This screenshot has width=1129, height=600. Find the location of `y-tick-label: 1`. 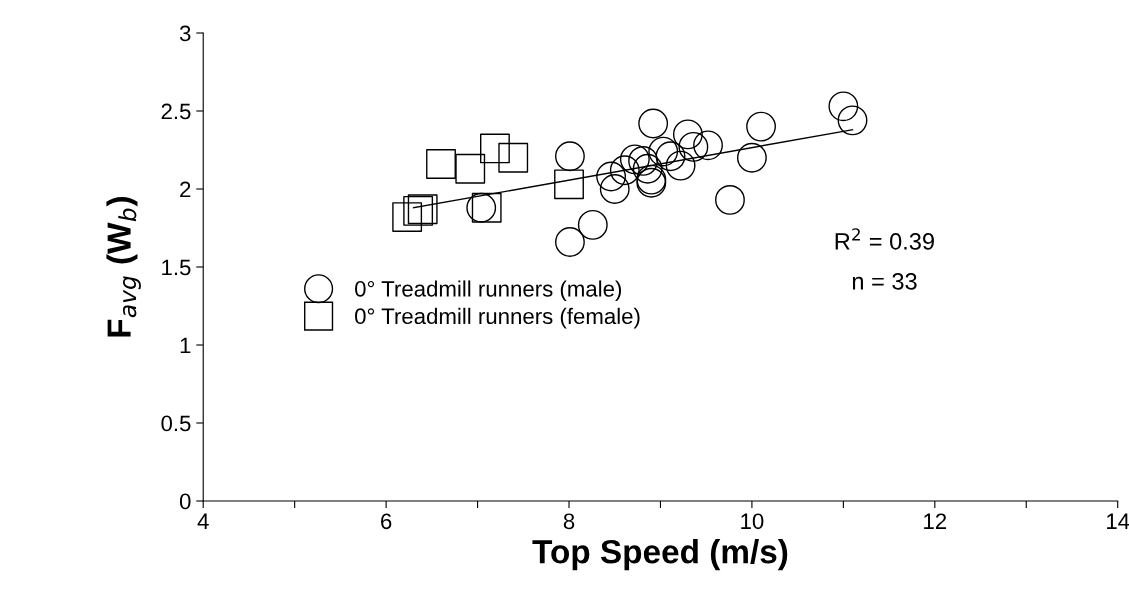

y-tick-label: 1 is located at coordinates (185, 345).